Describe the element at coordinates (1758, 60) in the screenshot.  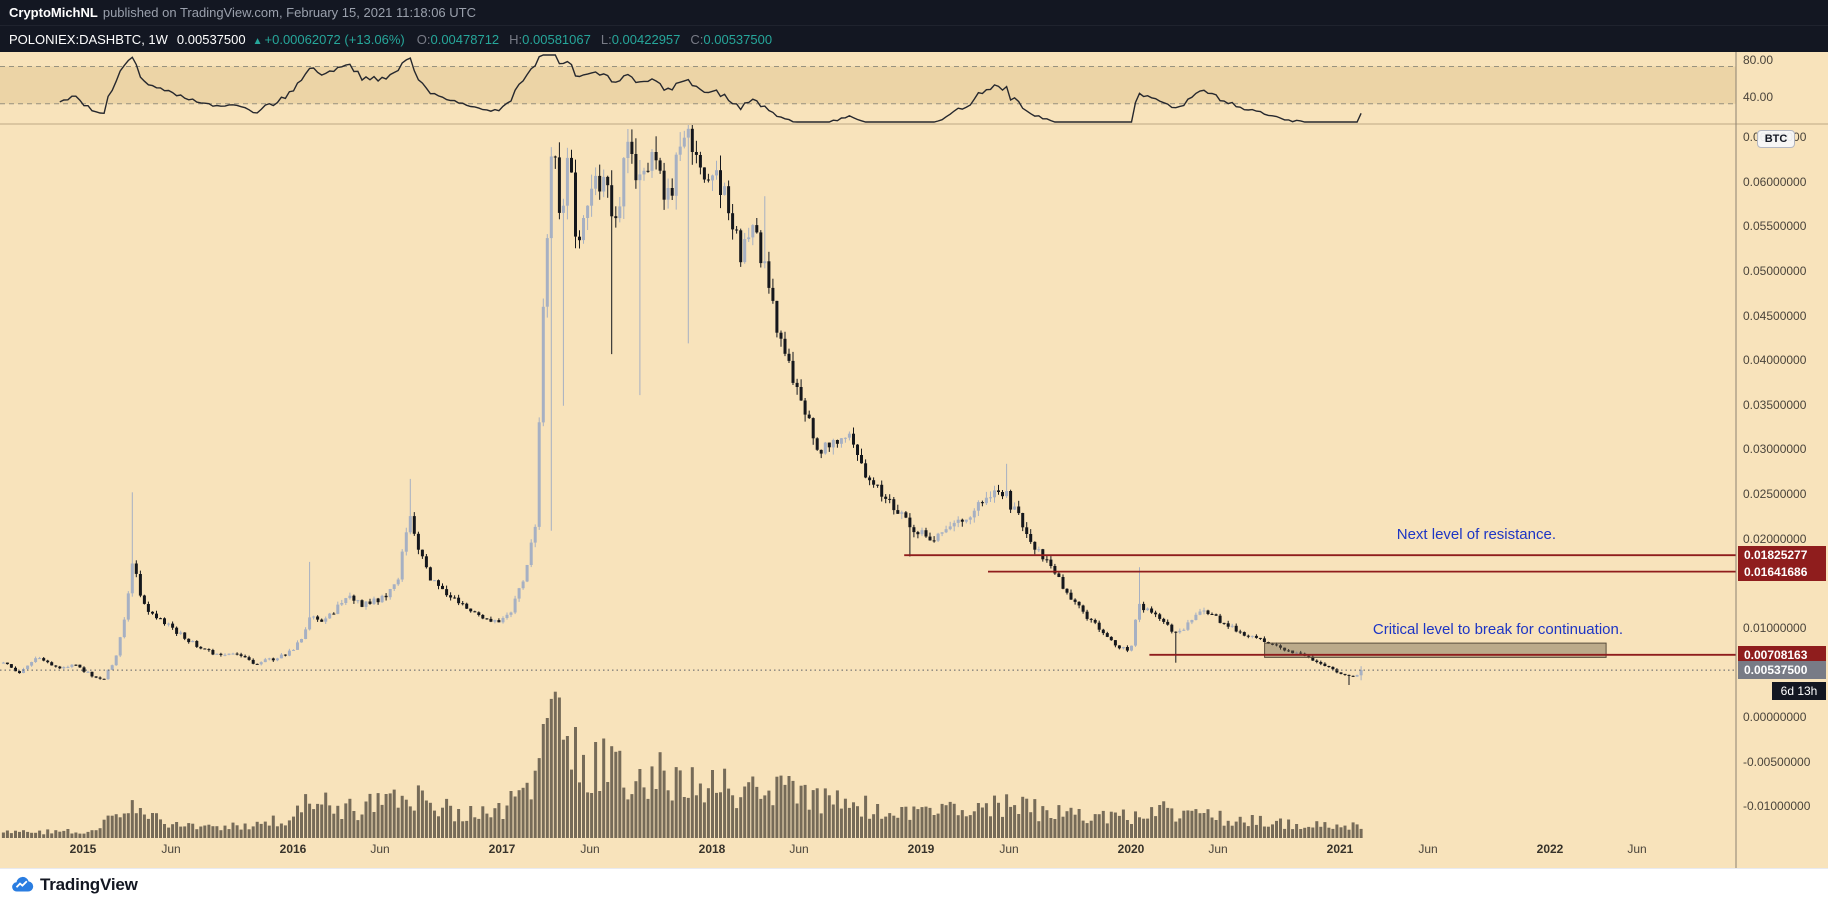
I see `indicator-tick-80: 80.00` at that location.